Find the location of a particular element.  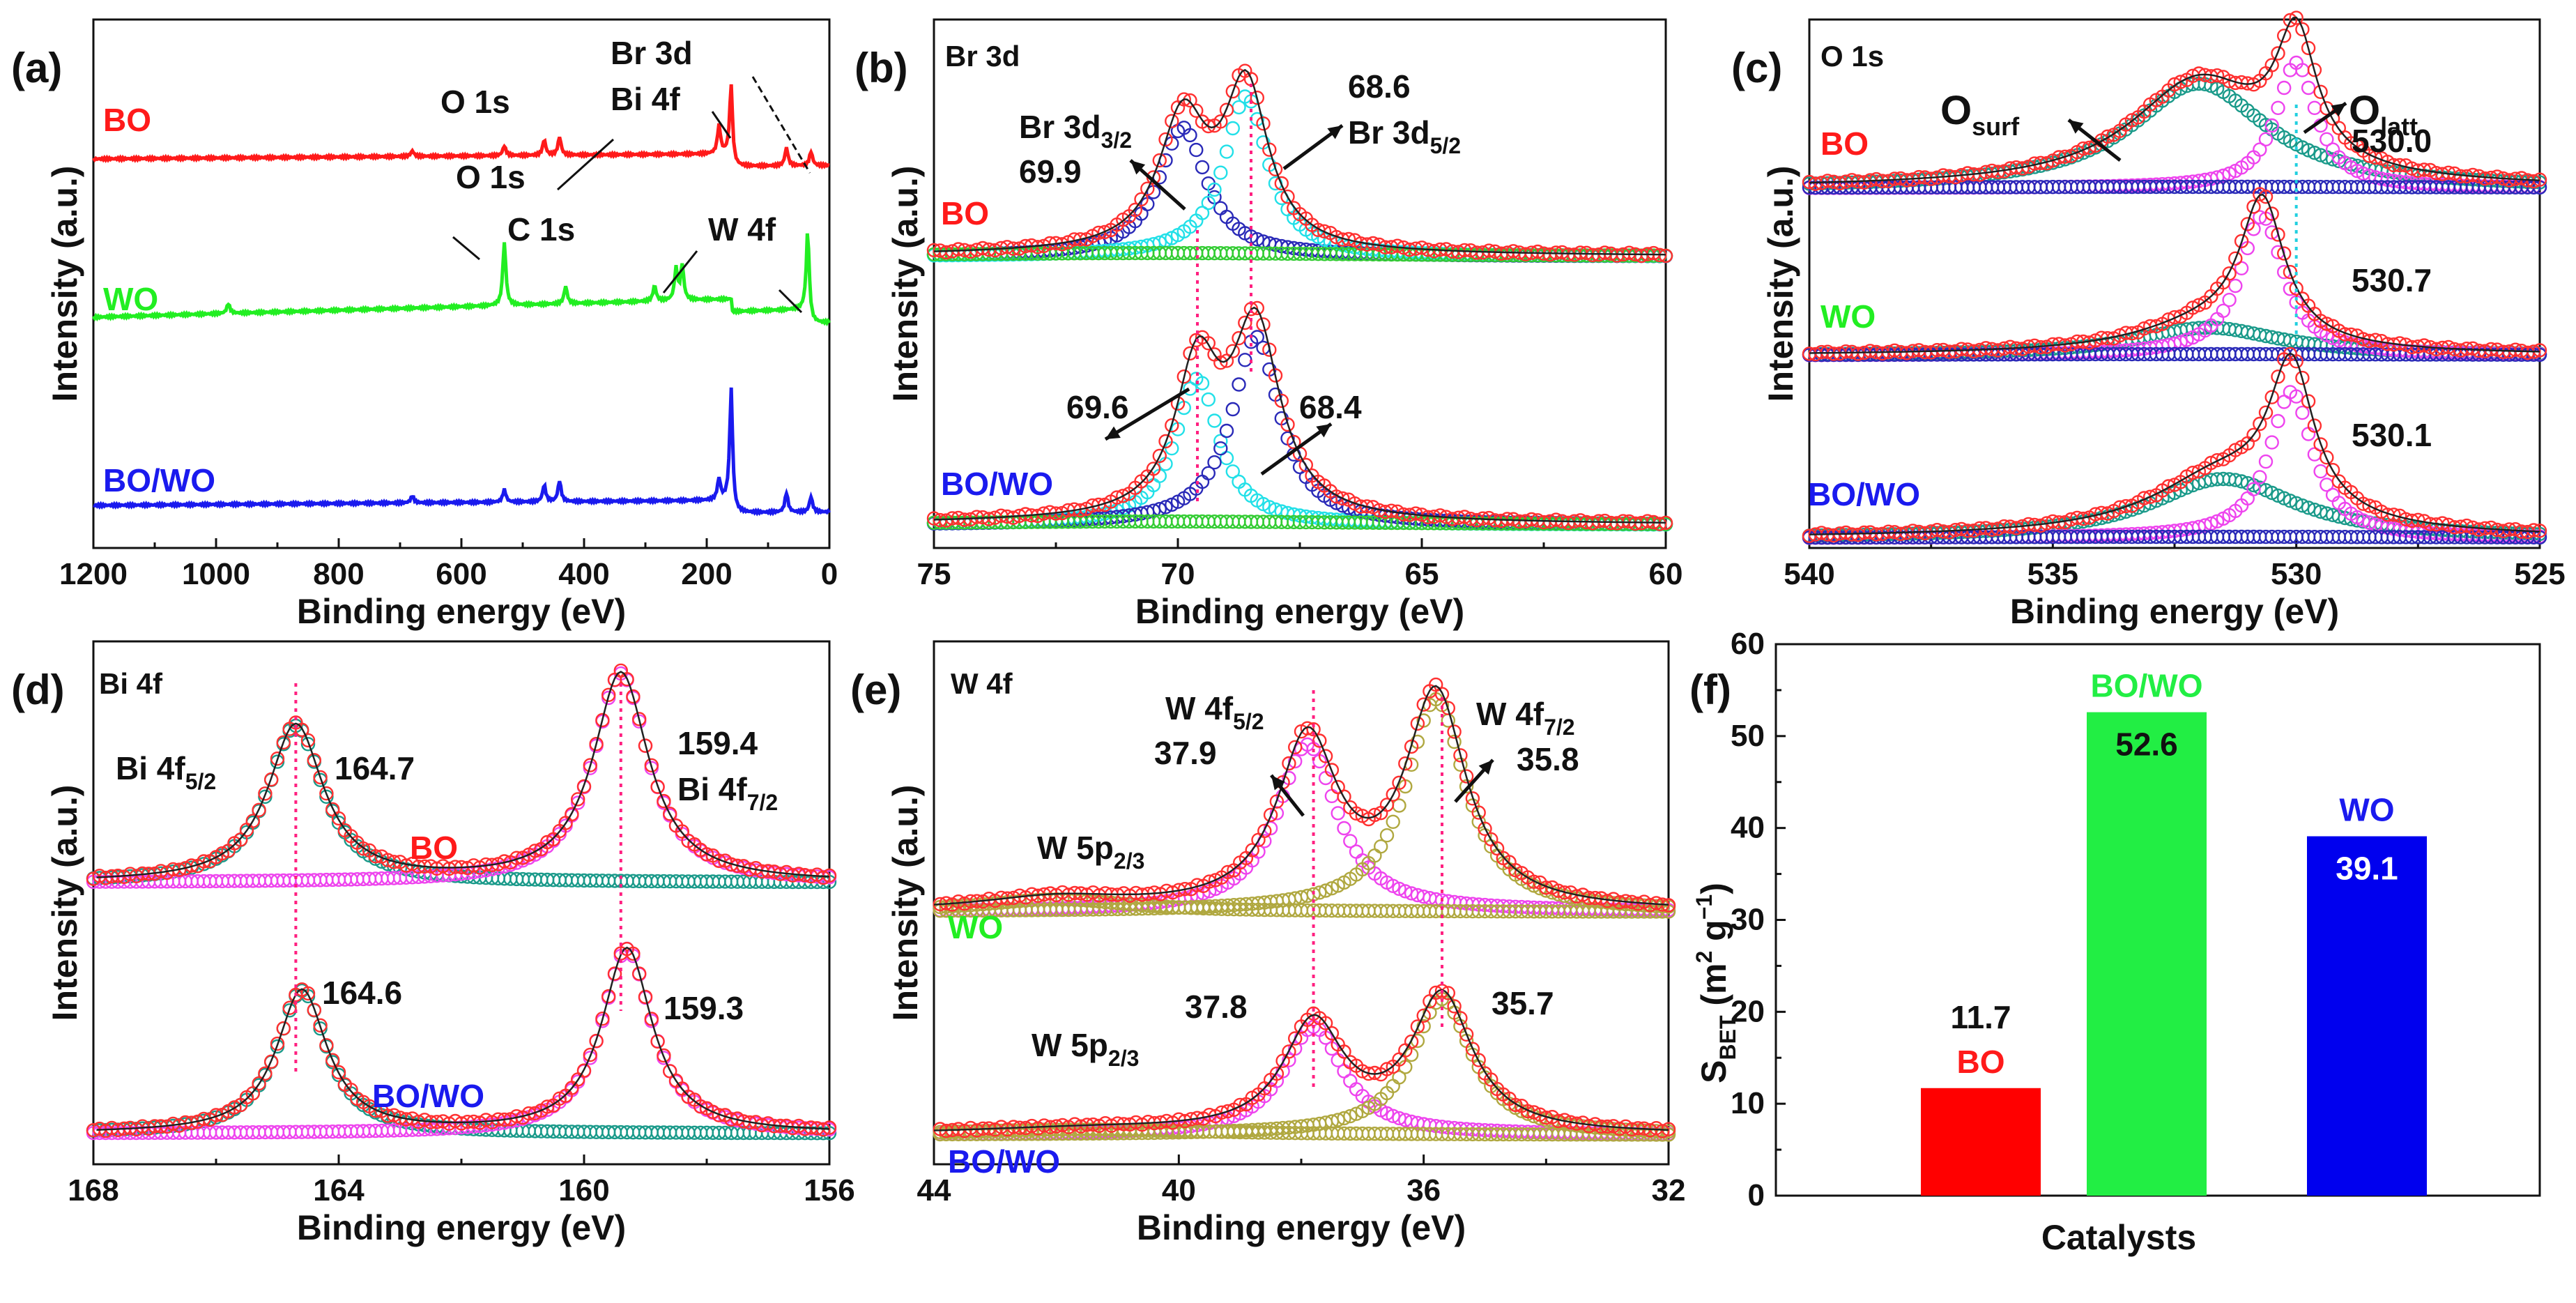

panel-f-ytick-label: 60 is located at coordinates (1748, 644).